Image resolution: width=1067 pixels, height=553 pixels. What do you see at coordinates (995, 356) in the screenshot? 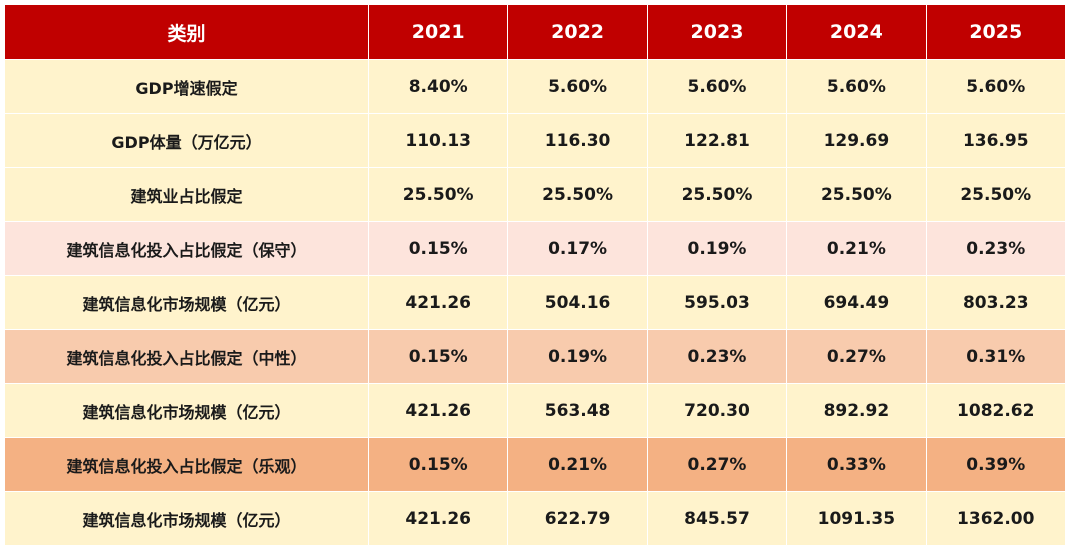
I see `cell-value: 0.31%` at bounding box center [995, 356].